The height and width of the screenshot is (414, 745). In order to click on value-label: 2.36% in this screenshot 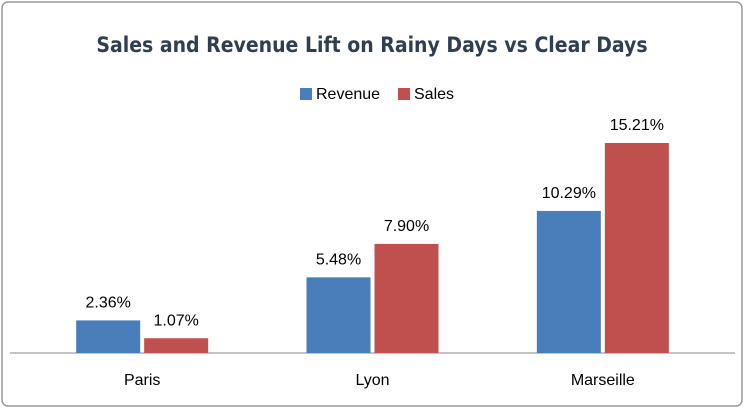, I will do `click(107, 303)`.